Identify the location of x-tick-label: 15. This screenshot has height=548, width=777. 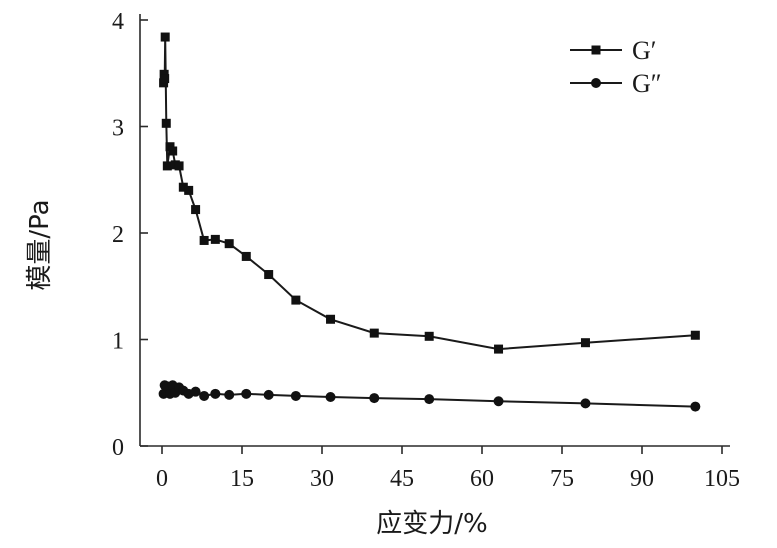
(242, 479).